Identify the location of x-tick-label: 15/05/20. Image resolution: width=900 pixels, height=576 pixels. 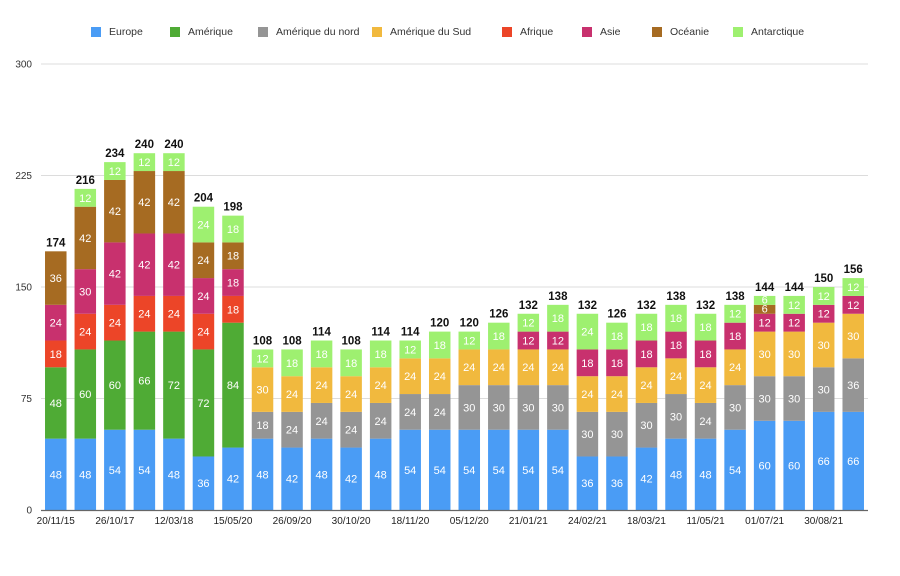
(233, 521).